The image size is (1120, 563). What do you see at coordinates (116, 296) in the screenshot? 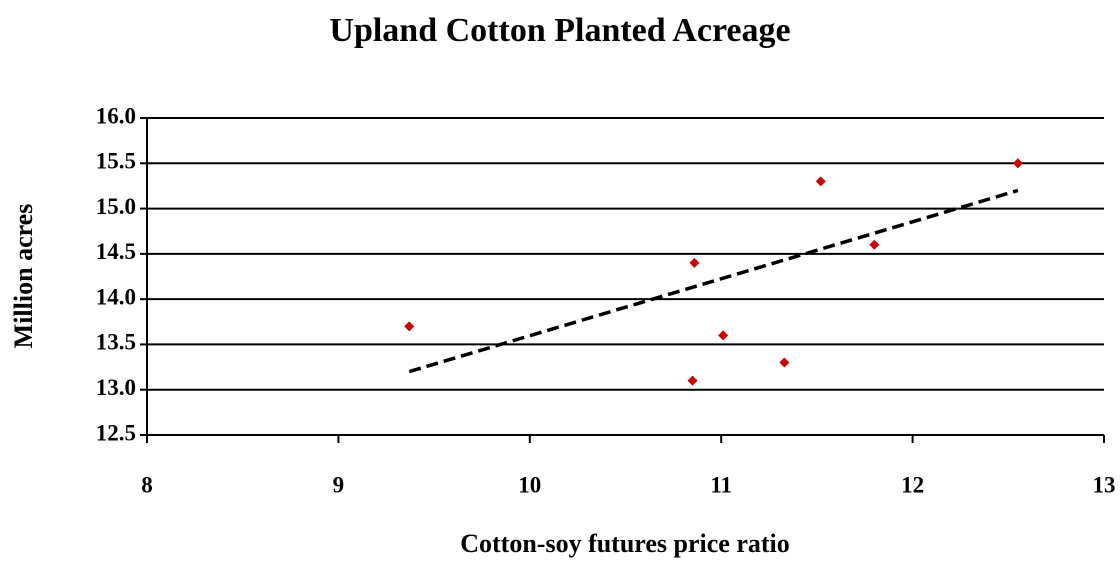
I see `y-tick-label: 14.0` at bounding box center [116, 296].